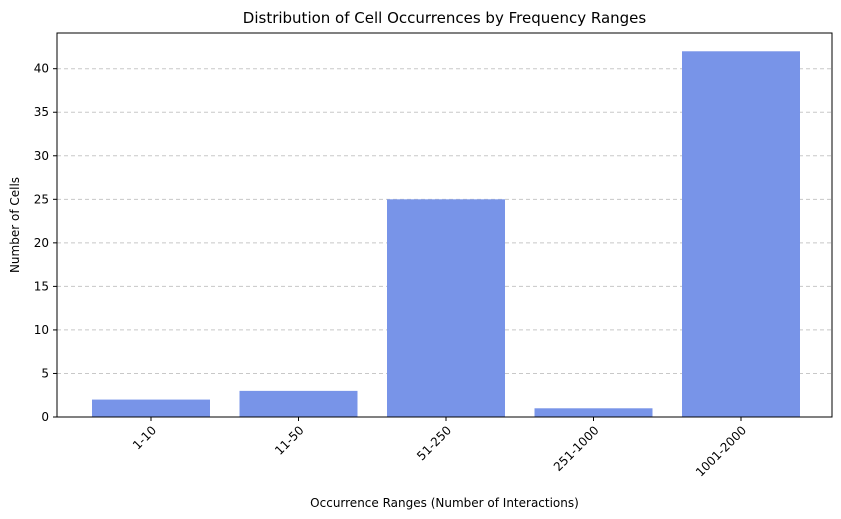  What do you see at coordinates (45, 417) in the screenshot?
I see `y-tick-label: 0` at bounding box center [45, 417].